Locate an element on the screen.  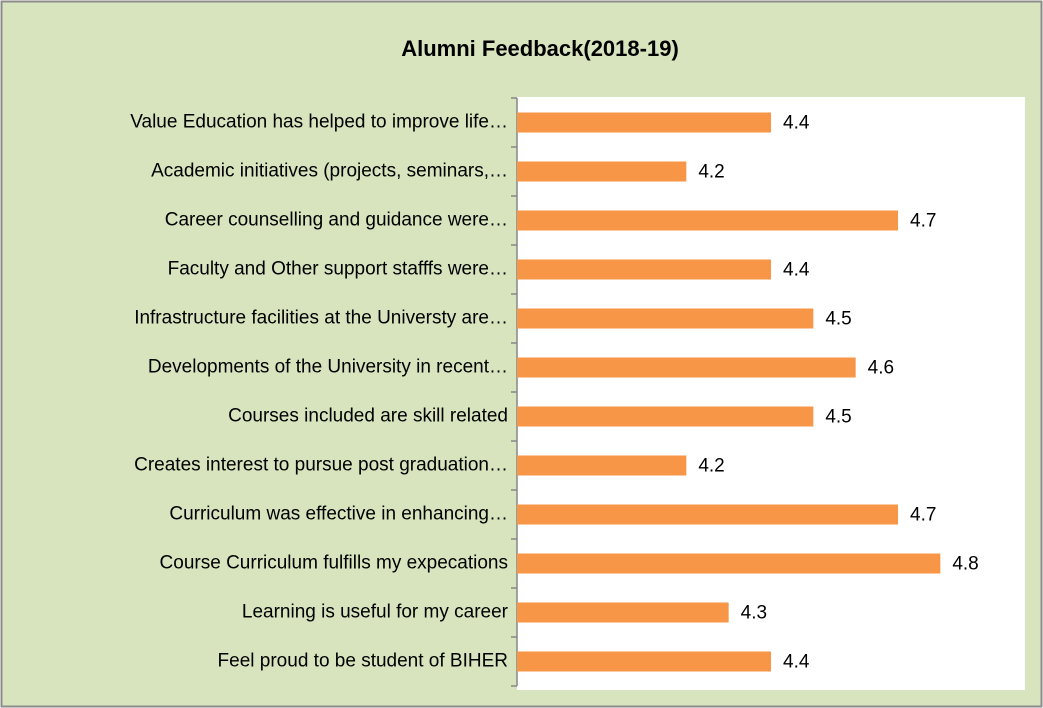
value-label: 4.6 is located at coordinates (881, 368).